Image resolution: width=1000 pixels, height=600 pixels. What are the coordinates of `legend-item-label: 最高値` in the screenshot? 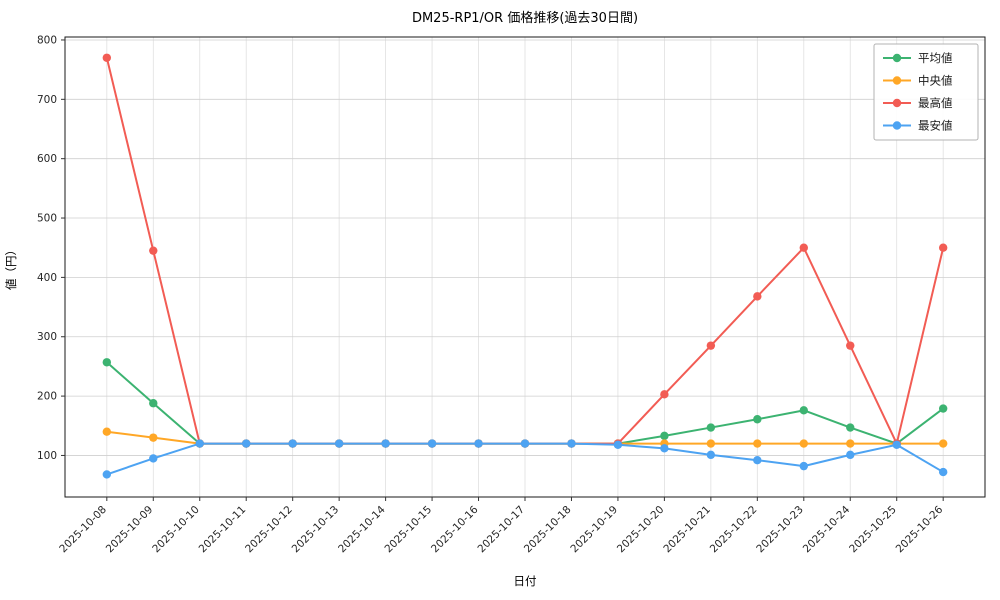 It's located at (935, 103).